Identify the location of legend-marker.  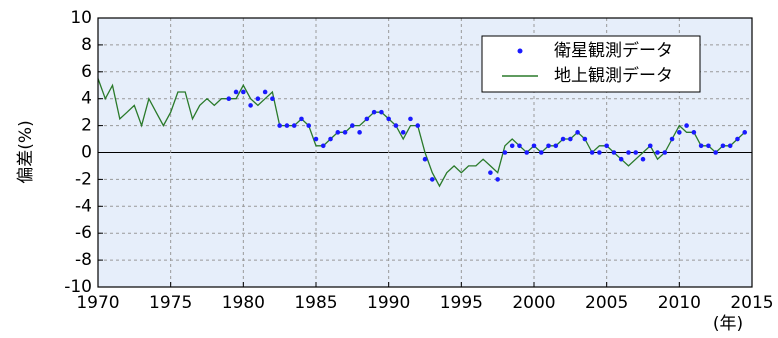
(520, 51).